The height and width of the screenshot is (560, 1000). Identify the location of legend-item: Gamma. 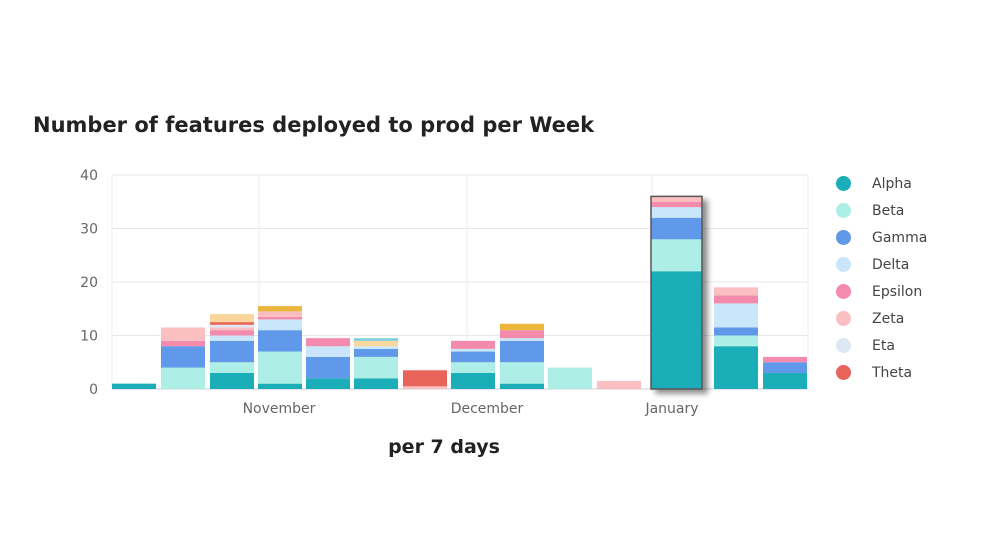
(881, 237).